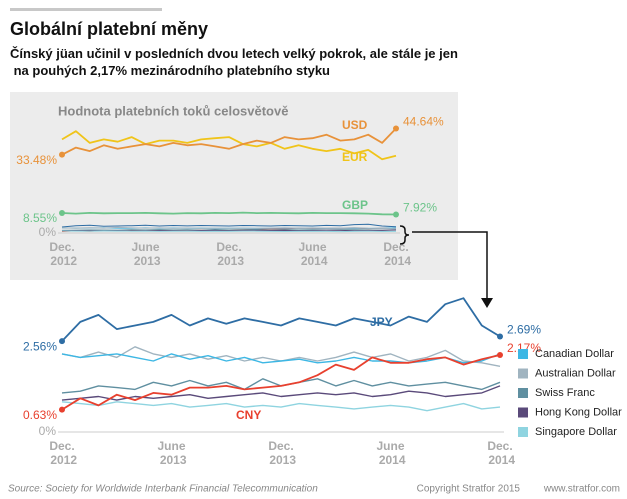 The width and height of the screenshot is (627, 499). What do you see at coordinates (423, 122) in the screenshot?
I see `value-label: 44.64%` at bounding box center [423, 122].